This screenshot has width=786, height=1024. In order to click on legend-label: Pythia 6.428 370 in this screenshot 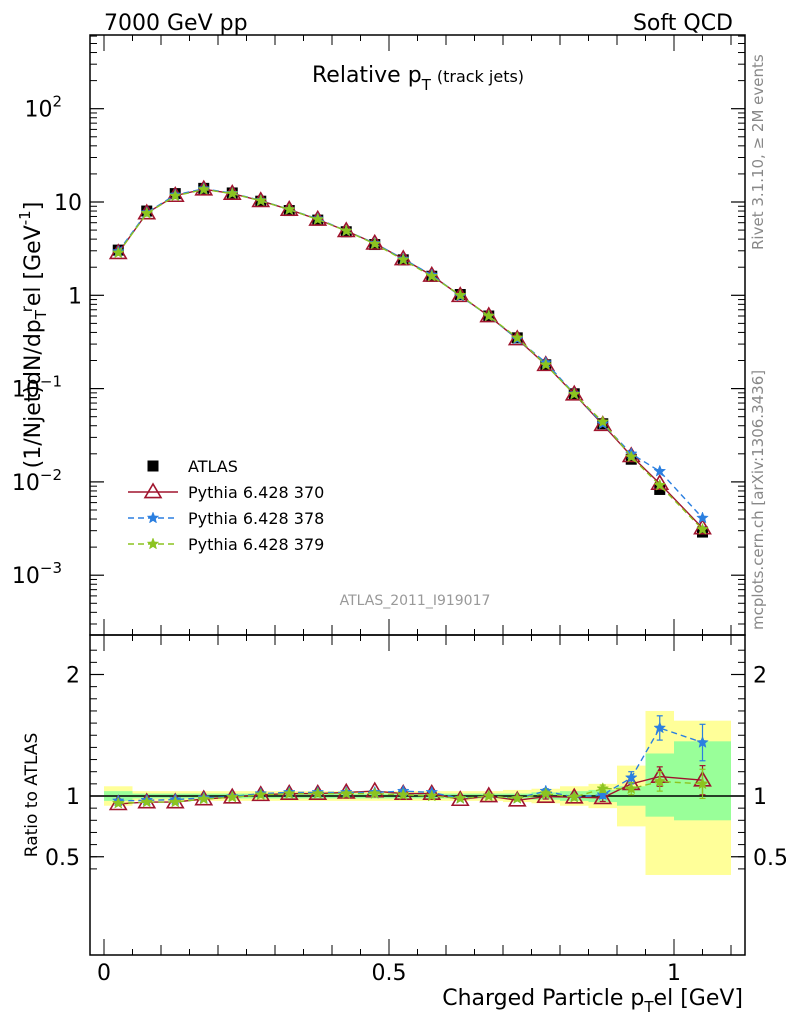, I will do `click(256, 492)`.